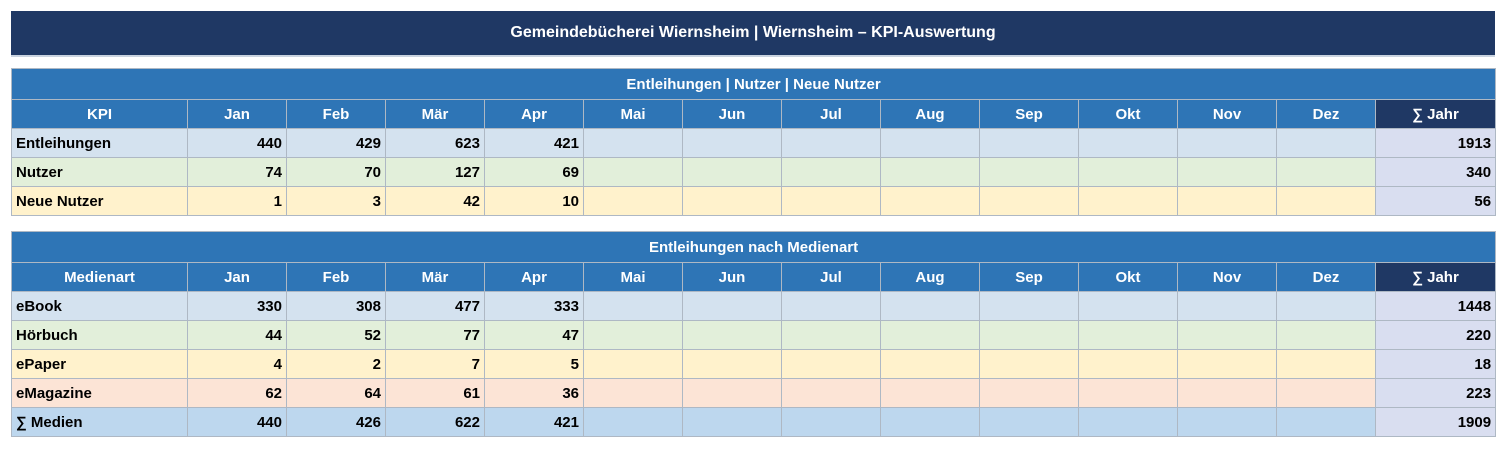 Image resolution: width=1507 pixels, height=455 pixels. What do you see at coordinates (534, 306) in the screenshot?
I see `month-value: 333` at bounding box center [534, 306].